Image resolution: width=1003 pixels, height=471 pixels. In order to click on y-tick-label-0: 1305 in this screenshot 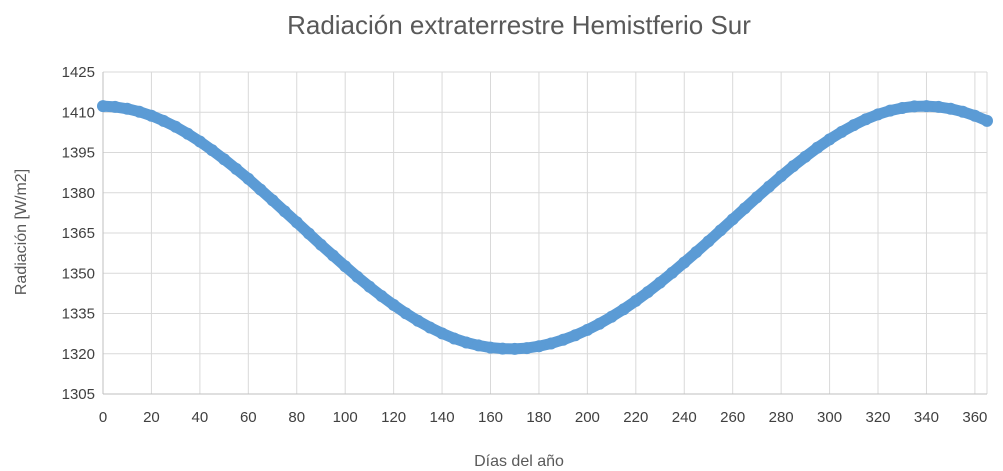, I will do `click(78, 394)`.